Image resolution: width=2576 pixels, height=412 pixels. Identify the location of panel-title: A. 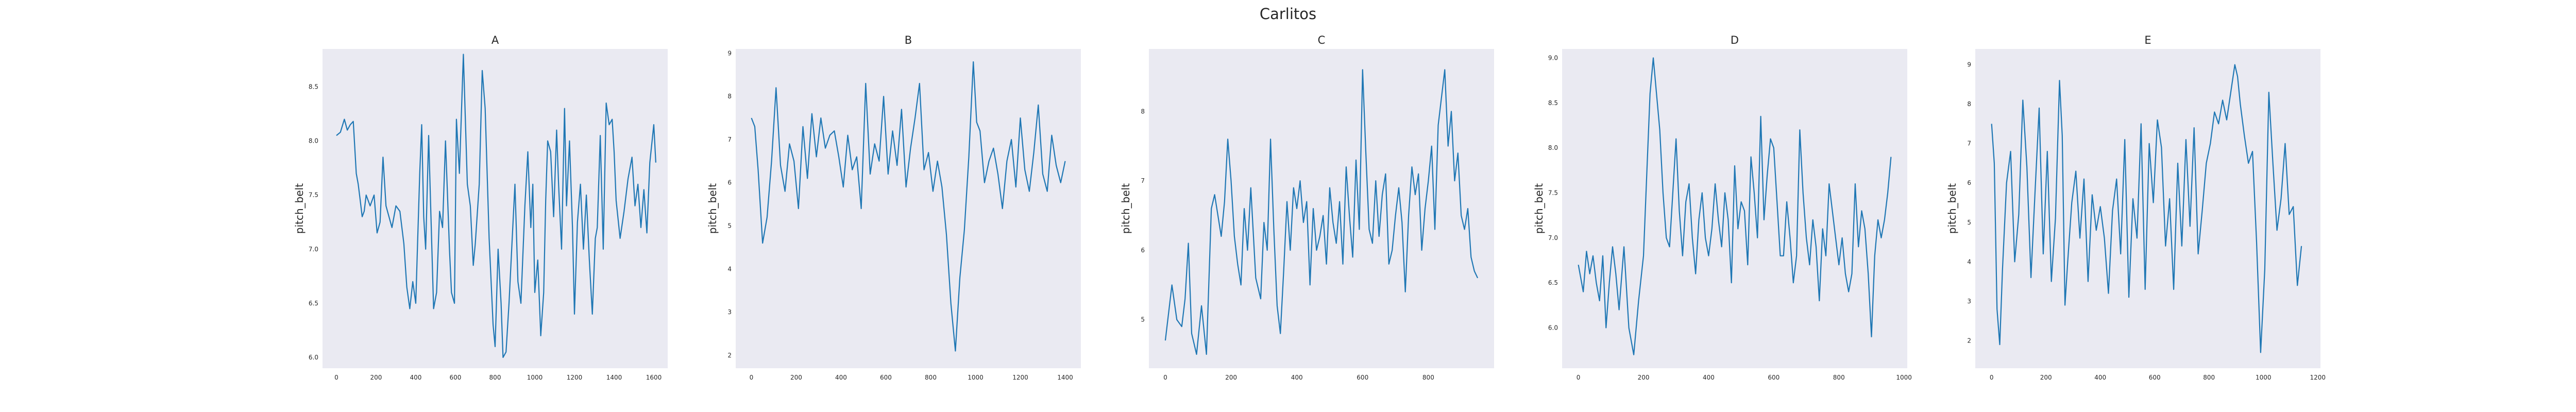
(495, 40).